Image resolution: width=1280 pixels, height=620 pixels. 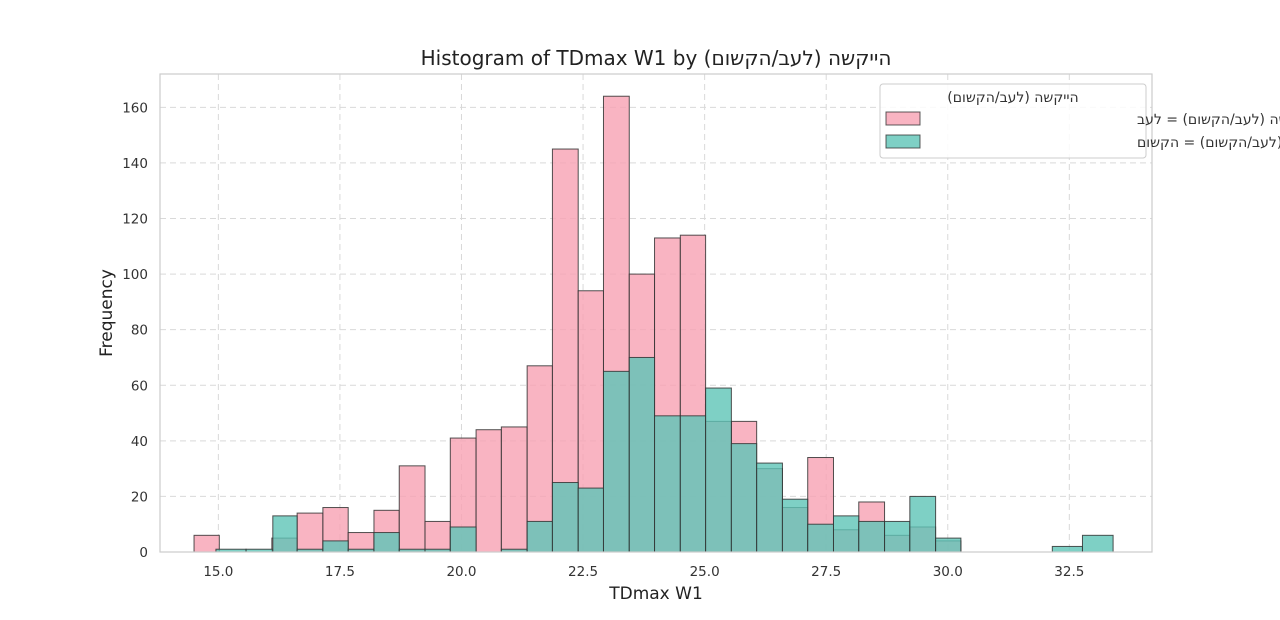 What do you see at coordinates (1069, 572) in the screenshot?
I see `x-tick-label: 32.5` at bounding box center [1069, 572].